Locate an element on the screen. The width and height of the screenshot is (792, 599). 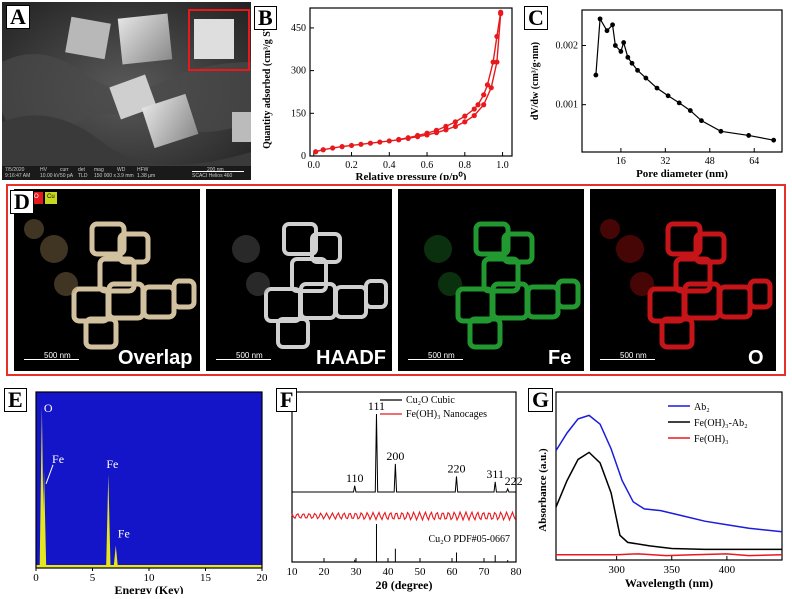
x-tick-label: 400 is located at coordinates (727, 570).